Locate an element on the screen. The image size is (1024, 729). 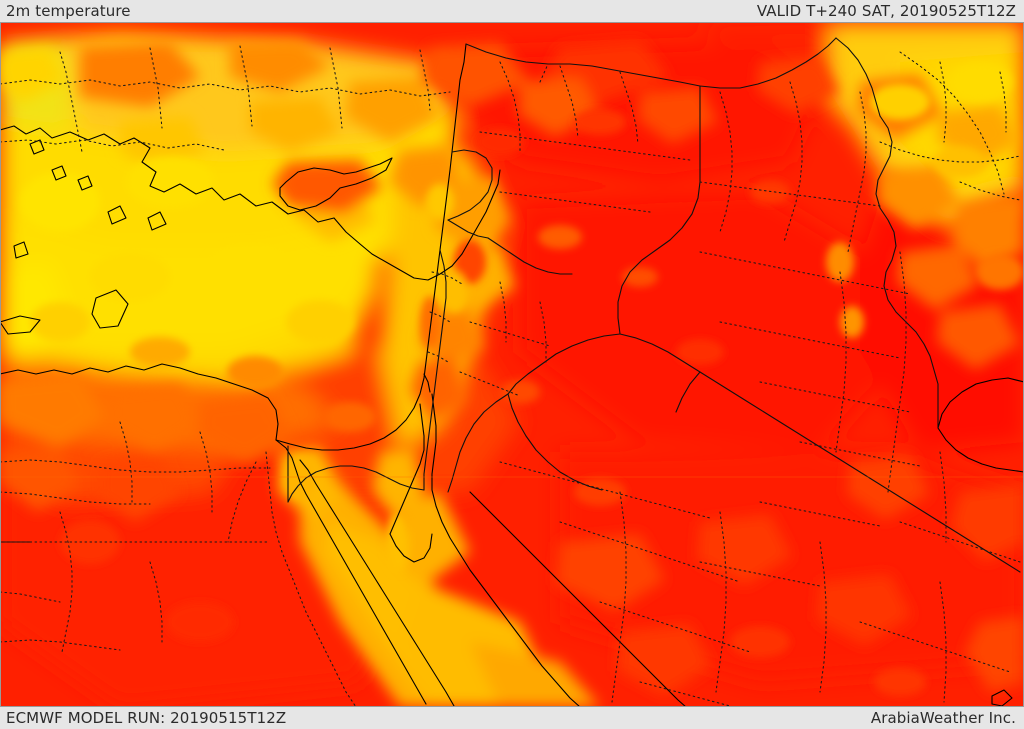
valid-time-label: VALID T+240 SAT, 20190525T12Z is located at coordinates (886, 11).